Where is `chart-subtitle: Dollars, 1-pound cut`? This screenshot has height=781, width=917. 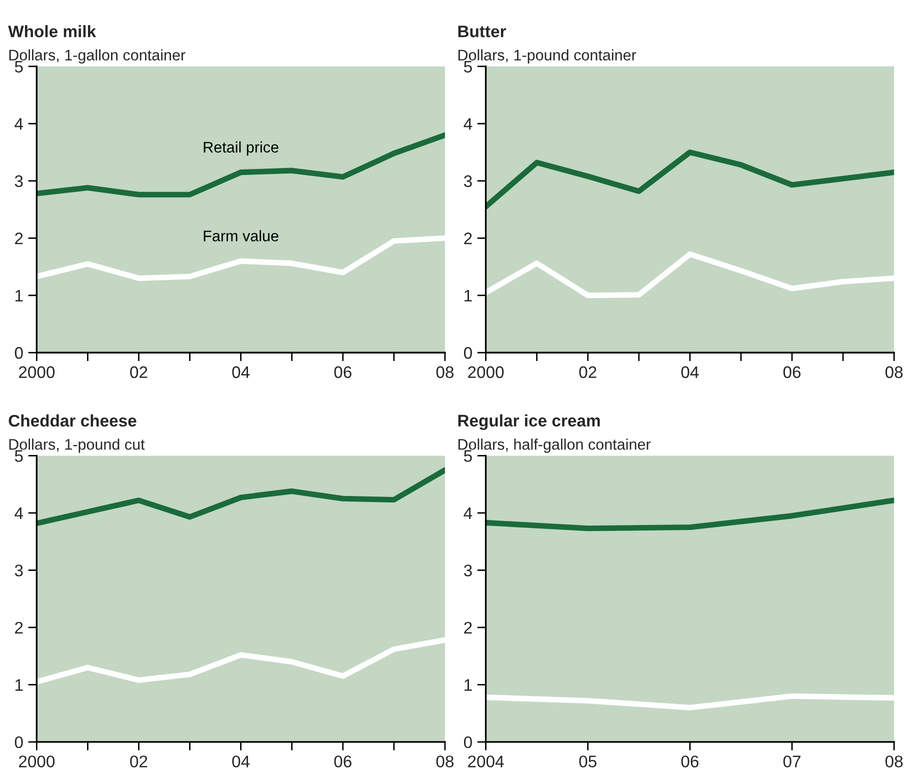
chart-subtitle: Dollars, 1-pound cut is located at coordinates (77, 445).